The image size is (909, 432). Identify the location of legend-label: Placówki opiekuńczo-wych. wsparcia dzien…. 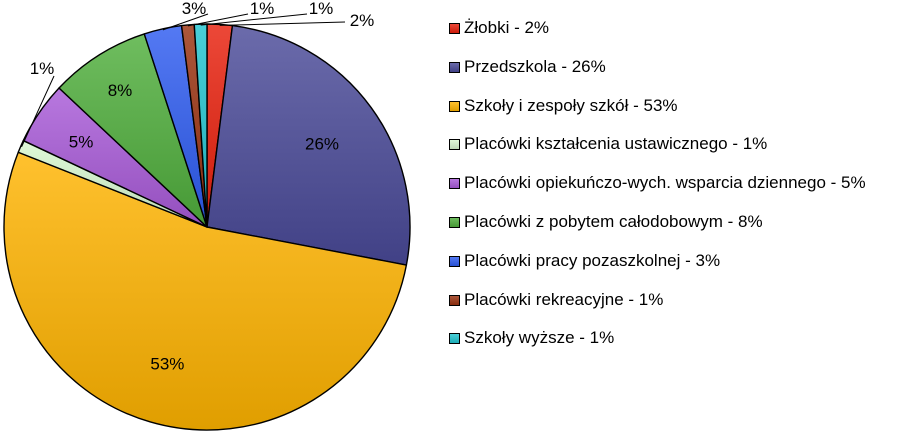
(665, 183).